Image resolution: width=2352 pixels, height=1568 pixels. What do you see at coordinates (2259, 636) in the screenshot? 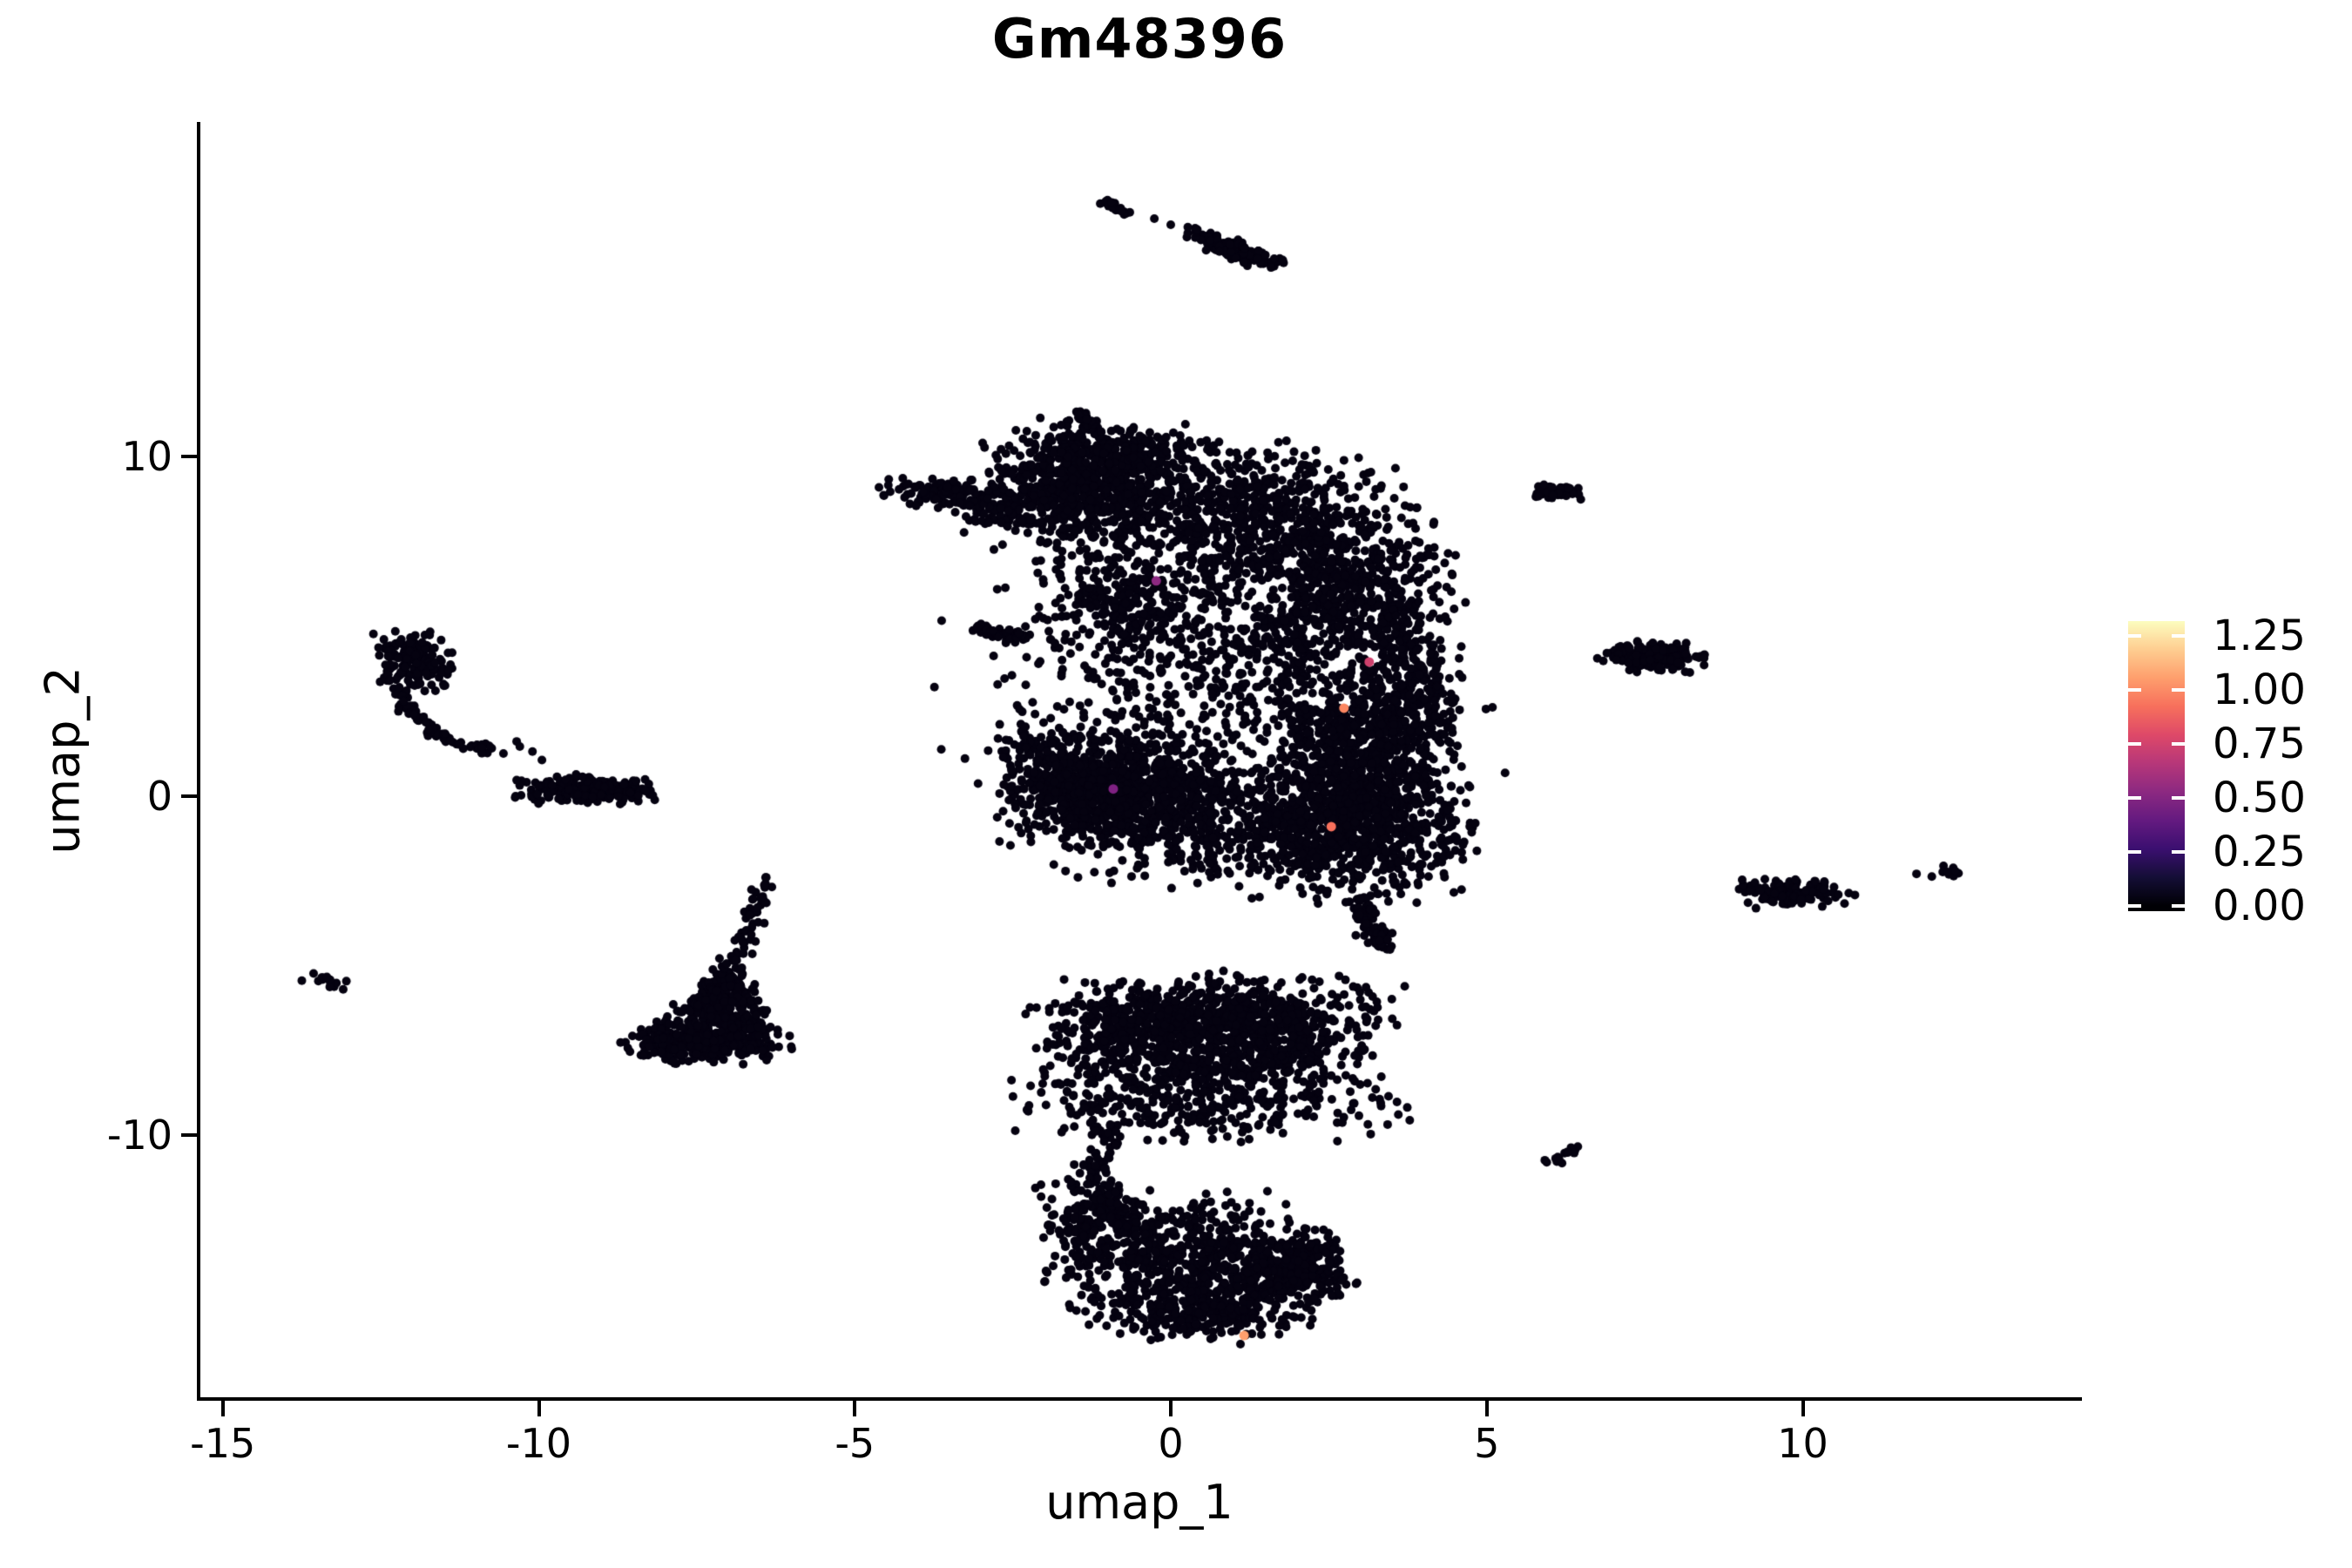
I see `colorbar-tick-label: 1.25` at bounding box center [2259, 636].